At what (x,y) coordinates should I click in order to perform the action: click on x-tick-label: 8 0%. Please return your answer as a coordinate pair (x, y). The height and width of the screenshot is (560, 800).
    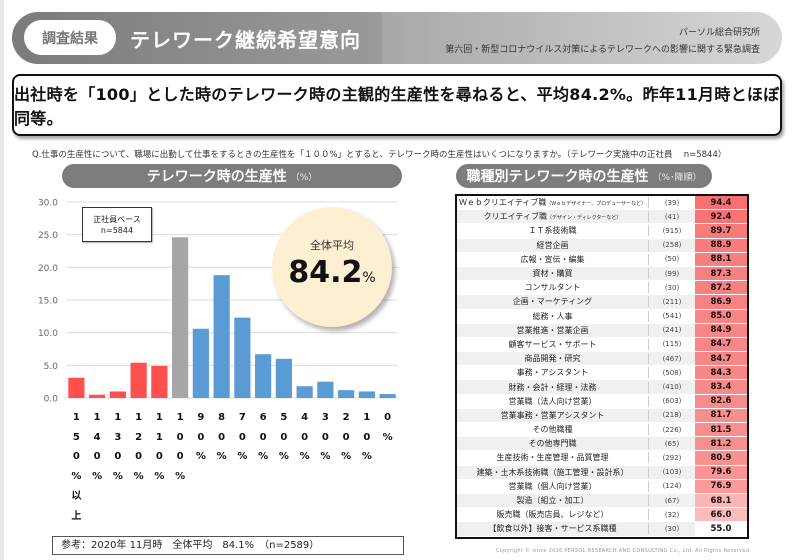
    Looking at the image, I should click on (221, 437).